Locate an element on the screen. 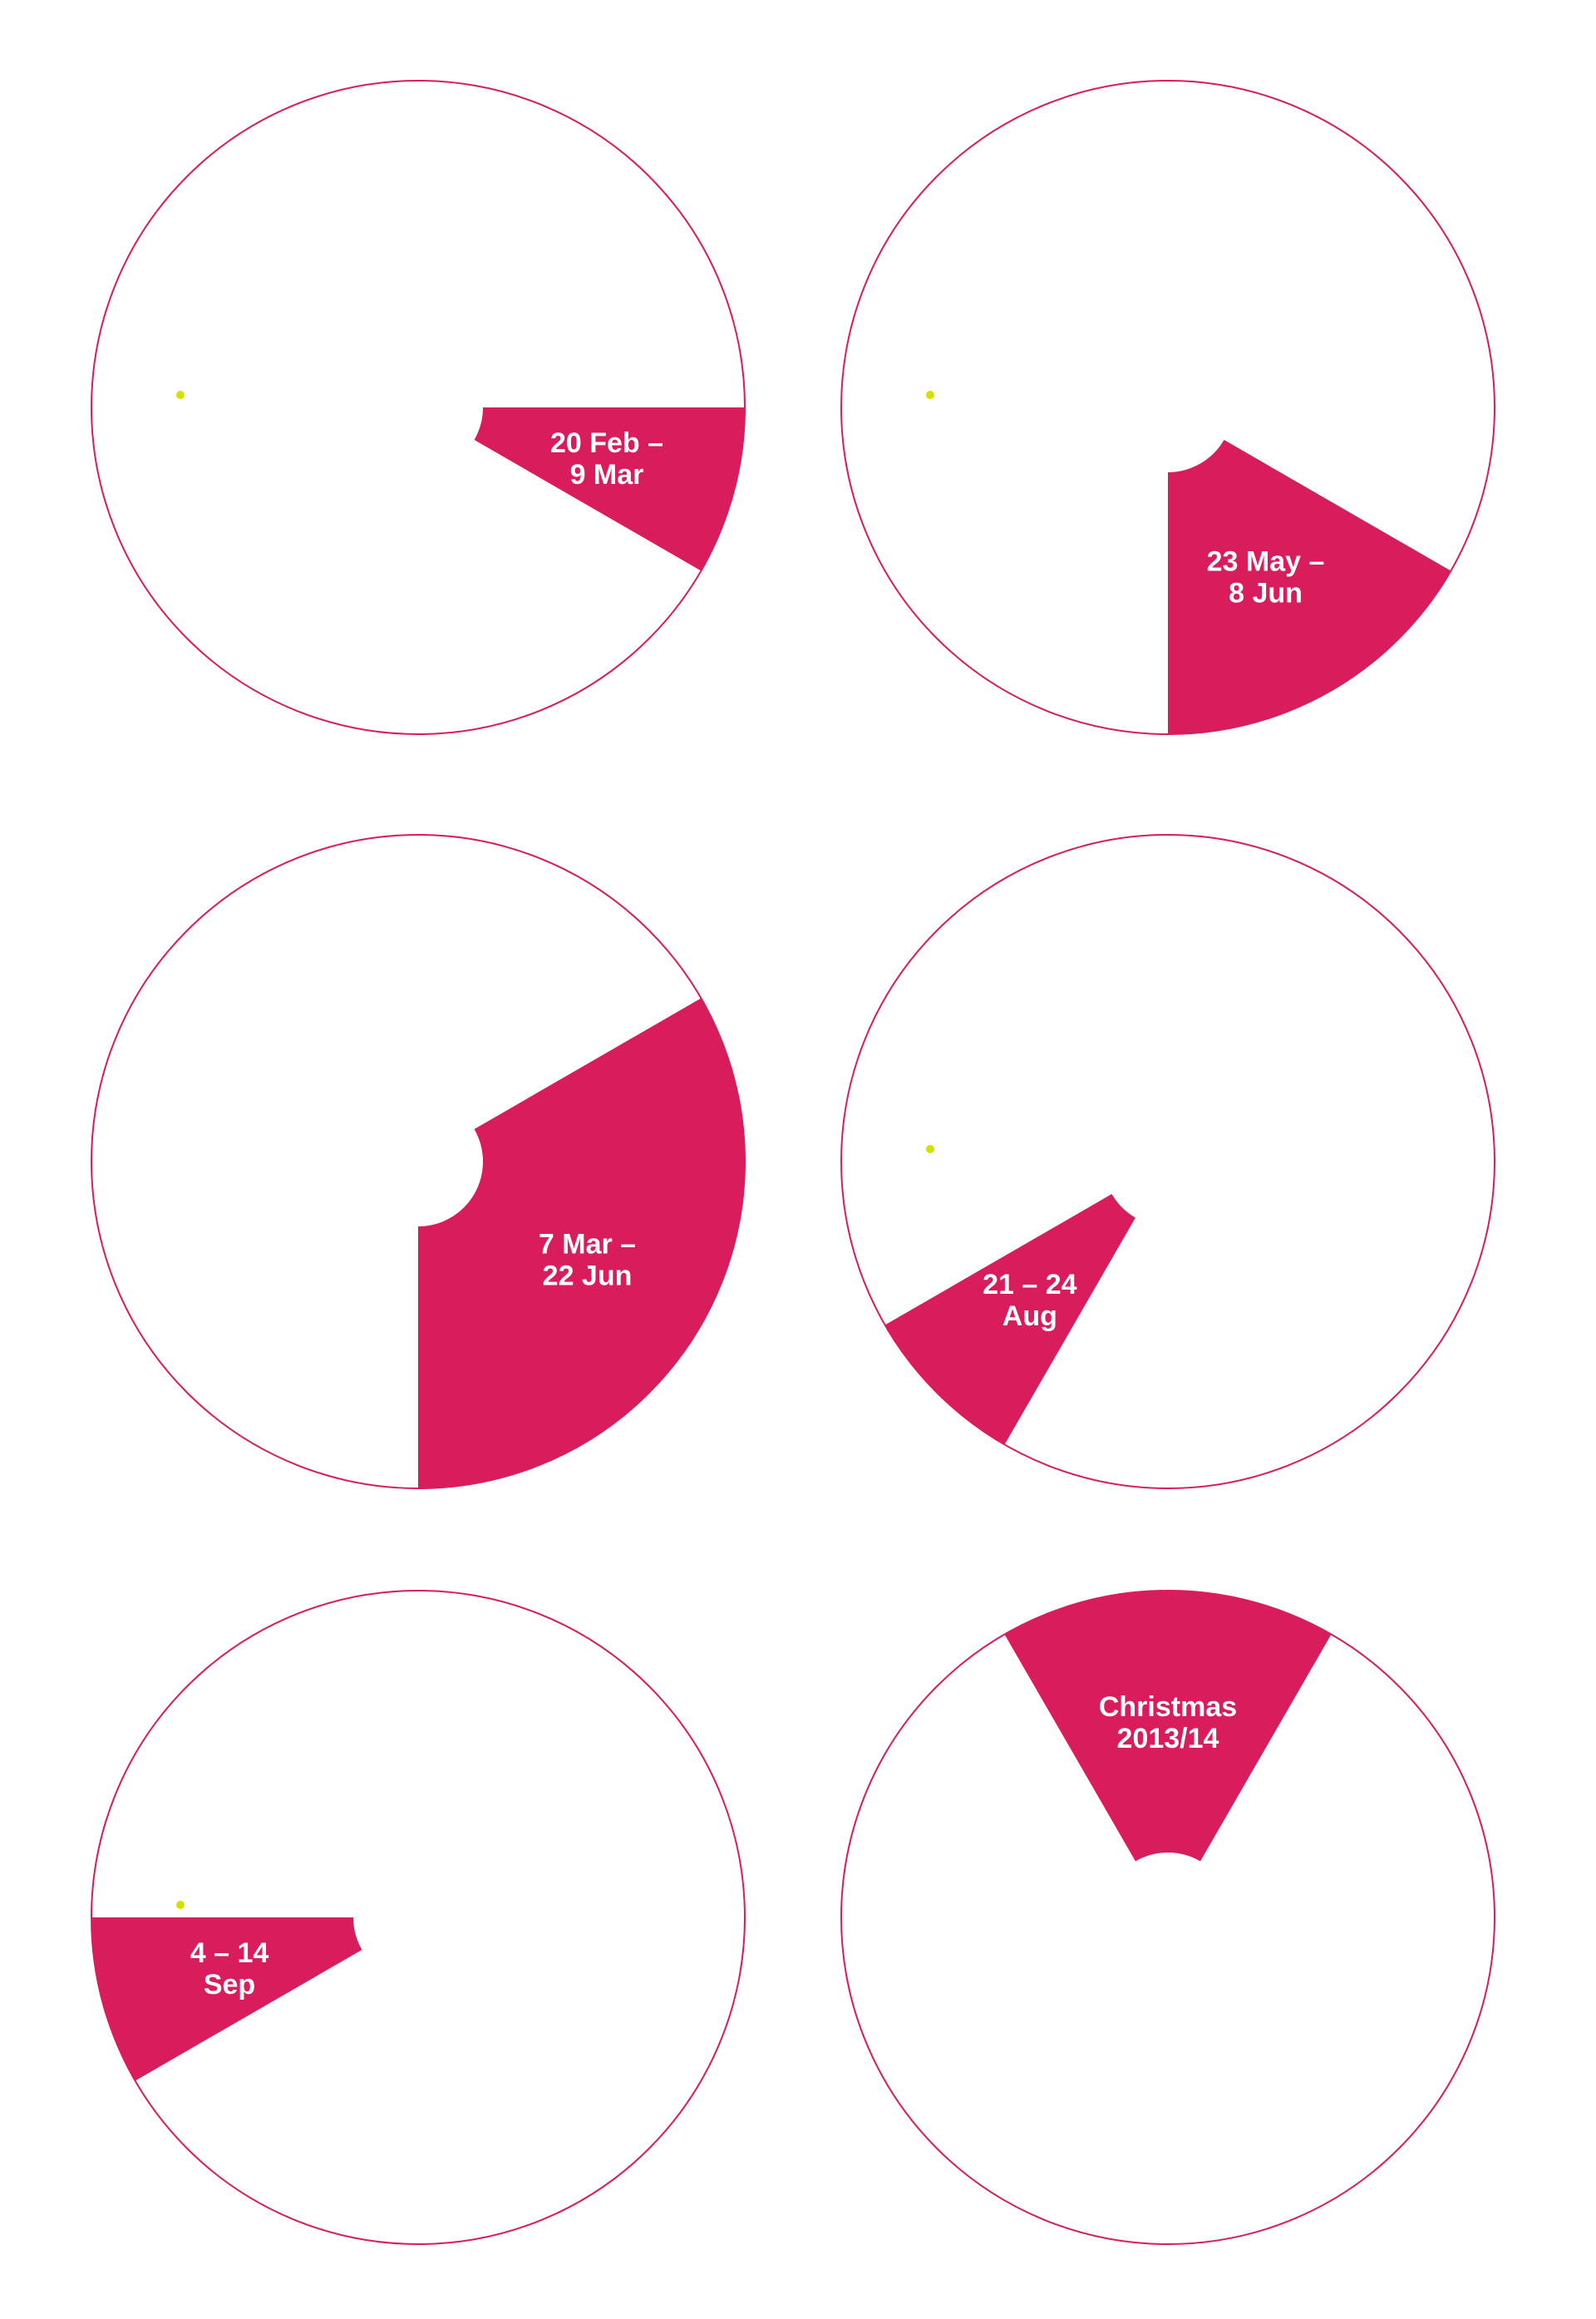 This screenshot has height=2319, width=1596. period-label-line: 23 May – is located at coordinates (1266, 562).